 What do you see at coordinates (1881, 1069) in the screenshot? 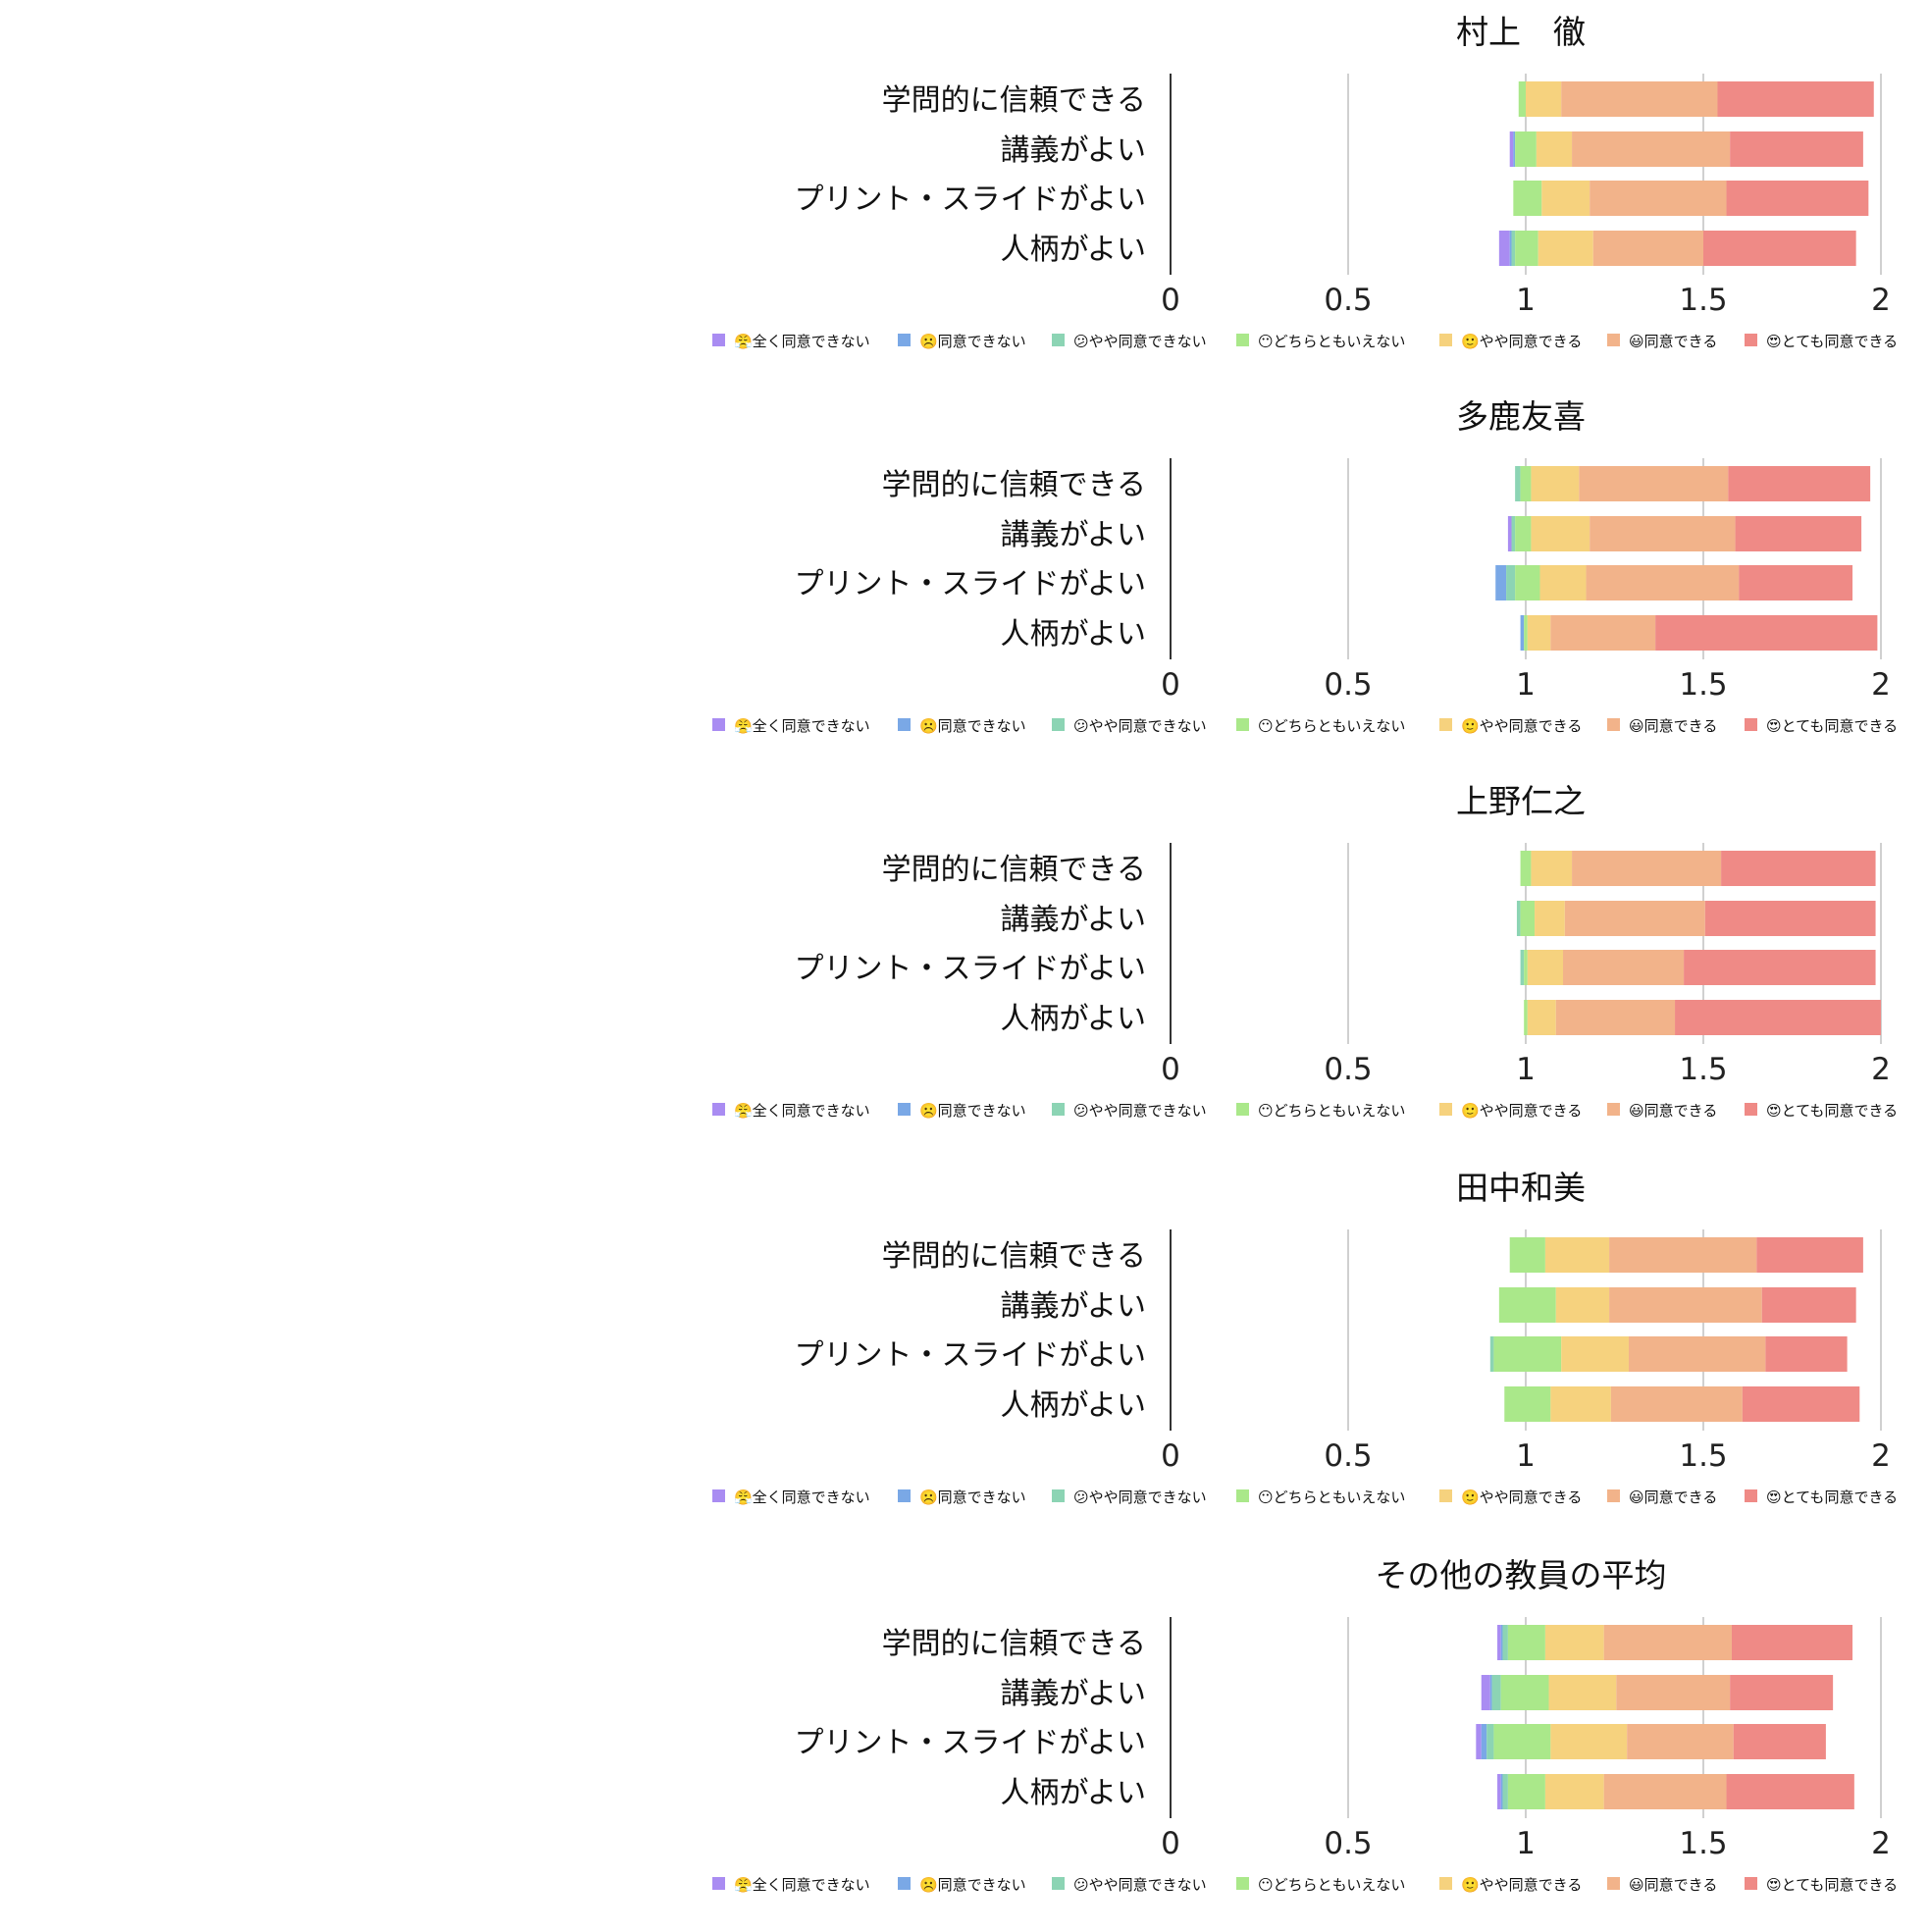
I see `x-tick-label: 2` at bounding box center [1881, 1069].